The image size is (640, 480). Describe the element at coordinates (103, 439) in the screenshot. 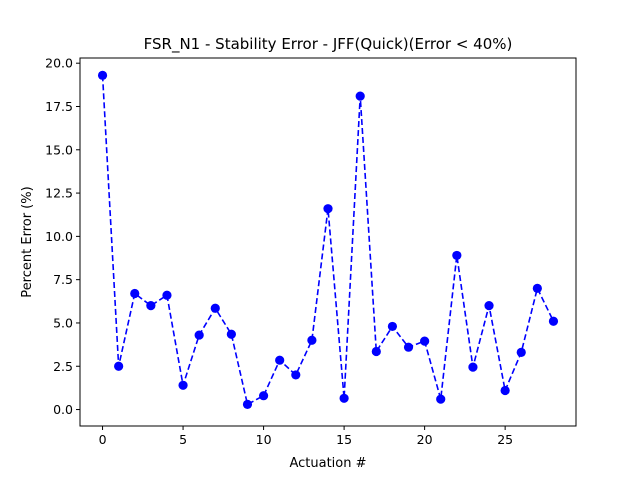

I see `x-tick-label: 0` at that location.